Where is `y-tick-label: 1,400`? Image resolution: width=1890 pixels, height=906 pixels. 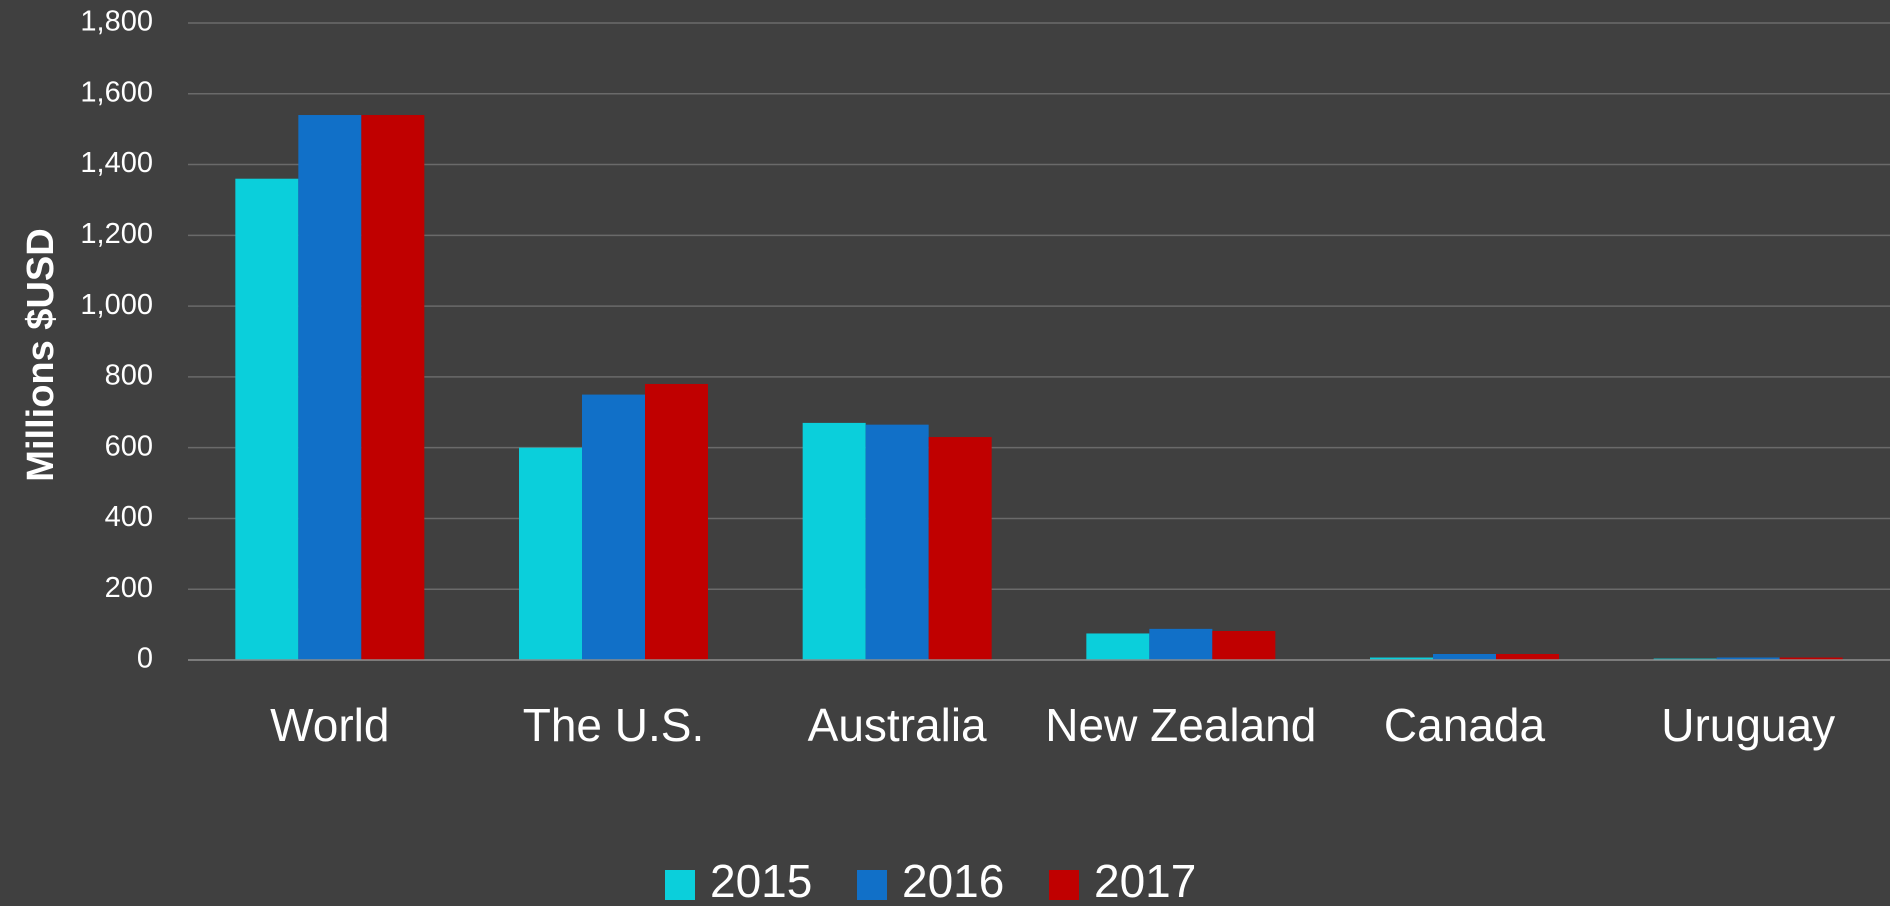 y-tick-label: 1,400 is located at coordinates (116, 163).